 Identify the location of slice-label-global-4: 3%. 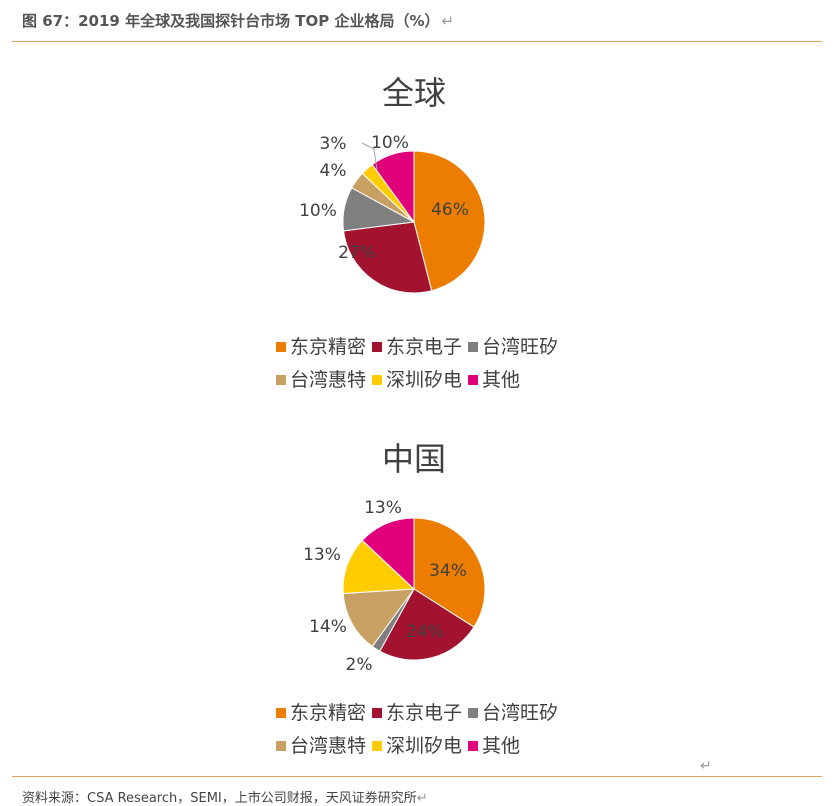
(333, 144).